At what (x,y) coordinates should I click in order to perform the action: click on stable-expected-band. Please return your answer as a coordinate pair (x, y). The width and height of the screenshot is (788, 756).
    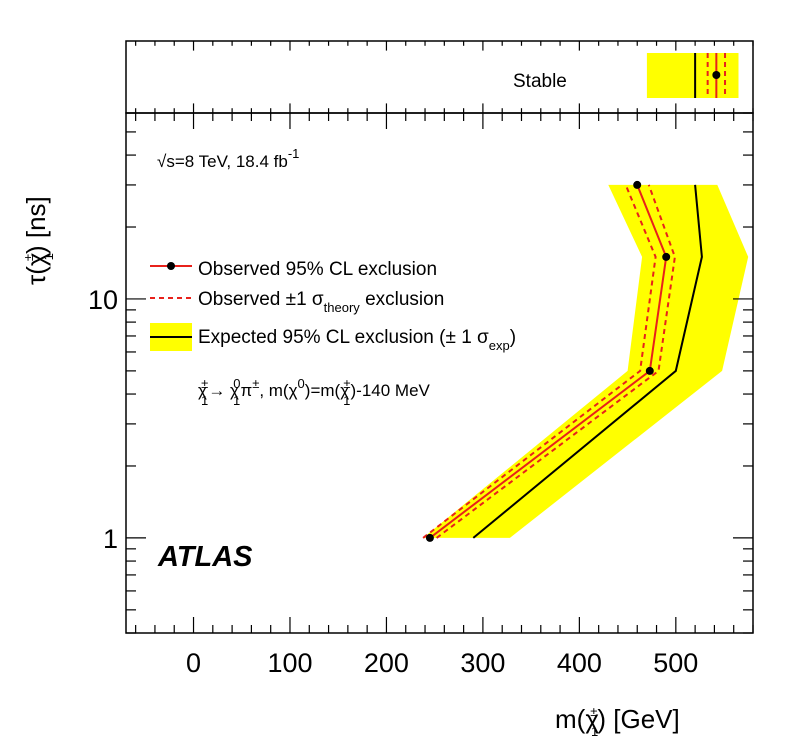
    Looking at the image, I should click on (692, 75).